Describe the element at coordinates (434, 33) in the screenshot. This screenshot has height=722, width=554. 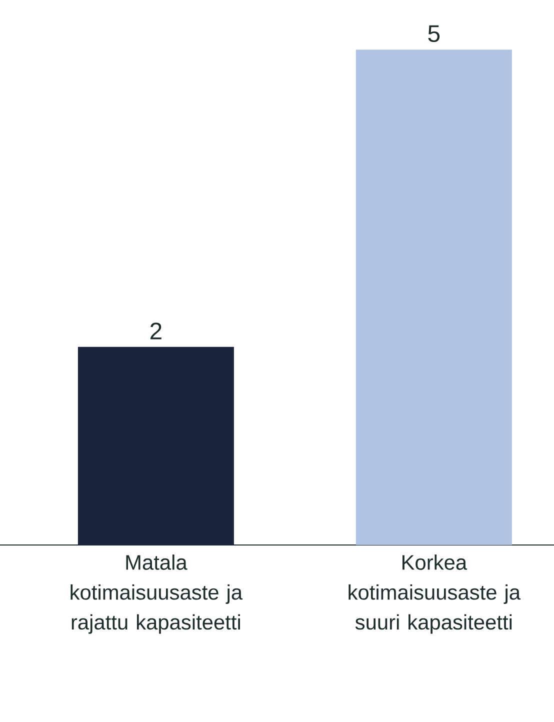
I see `data-label: 5` at that location.